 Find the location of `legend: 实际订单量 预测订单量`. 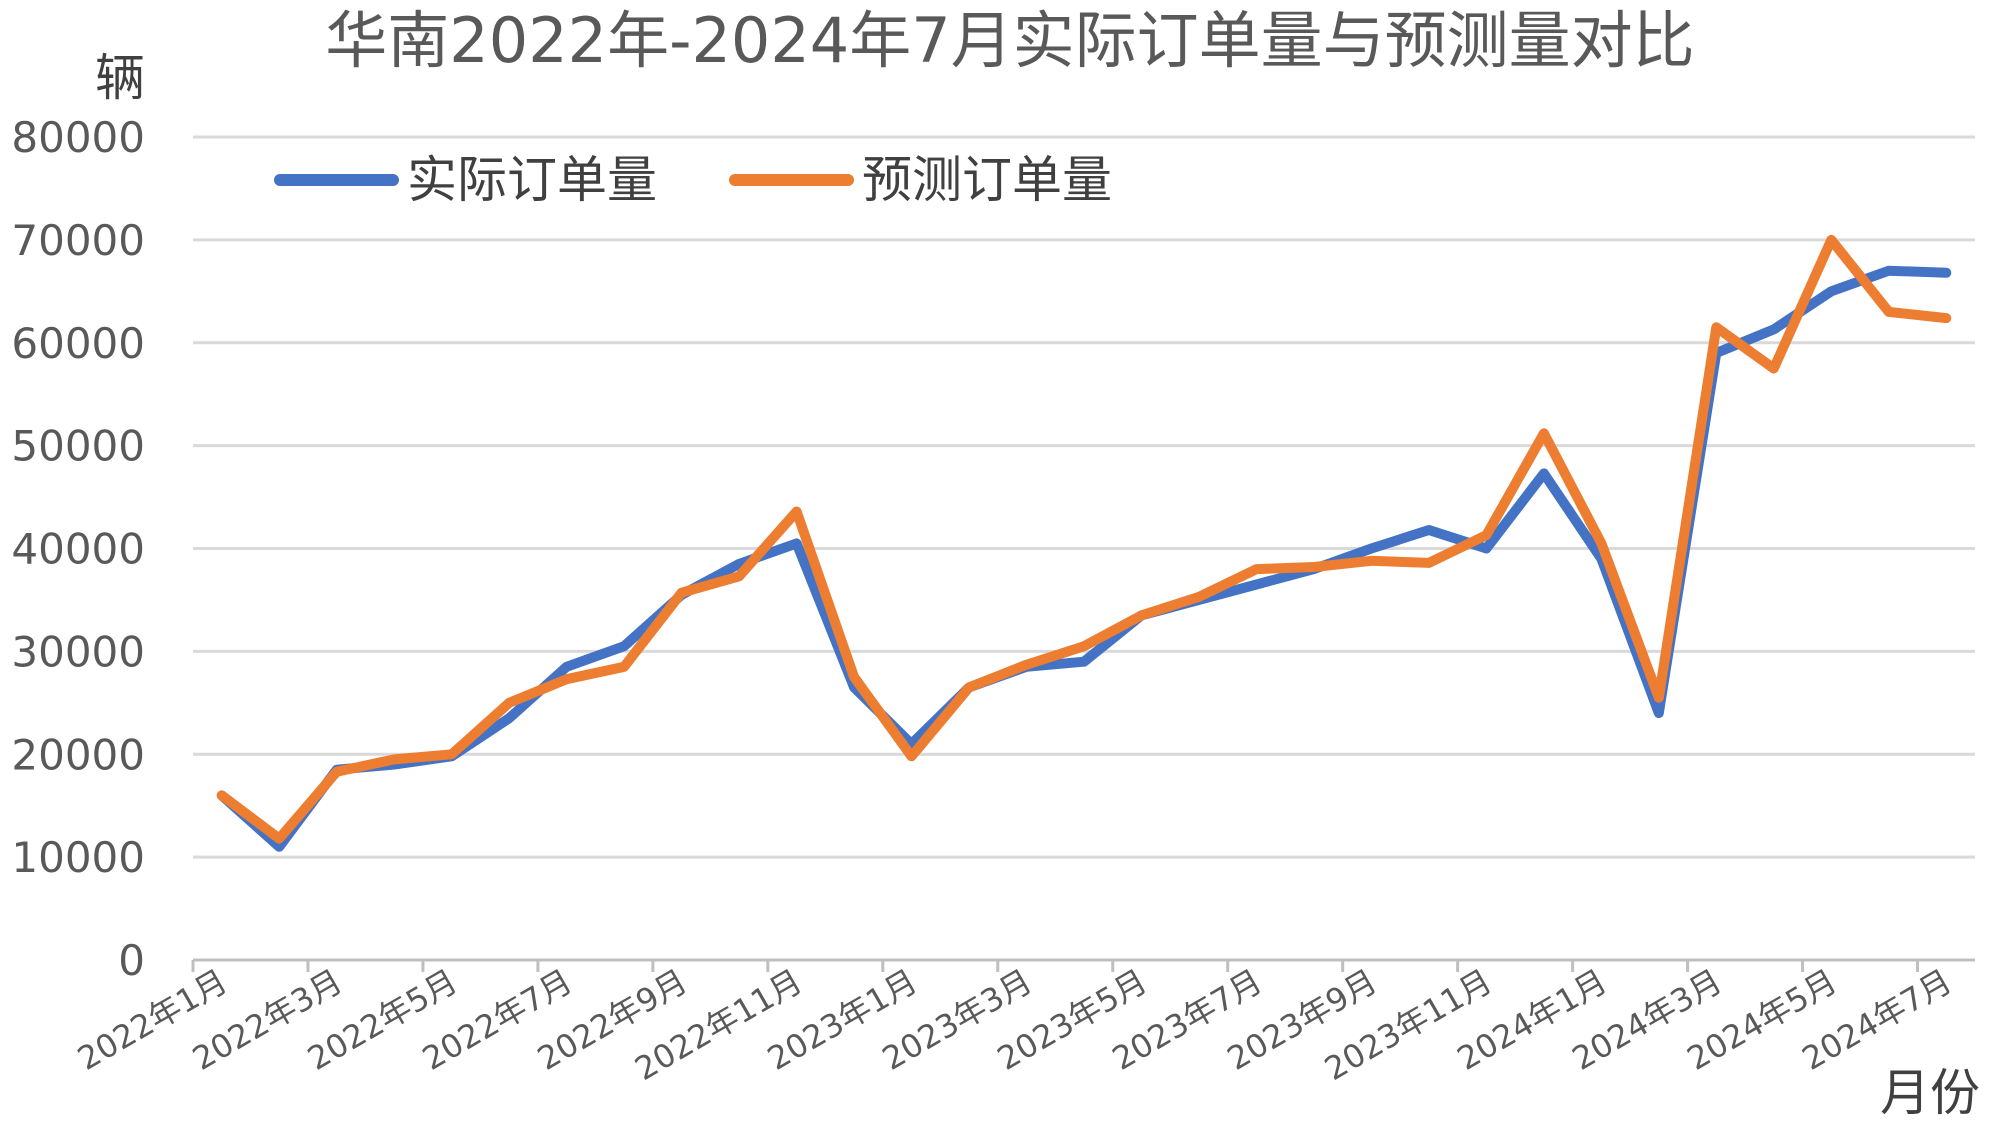

legend: 实际订单量 预测订单量 is located at coordinates (693, 180).